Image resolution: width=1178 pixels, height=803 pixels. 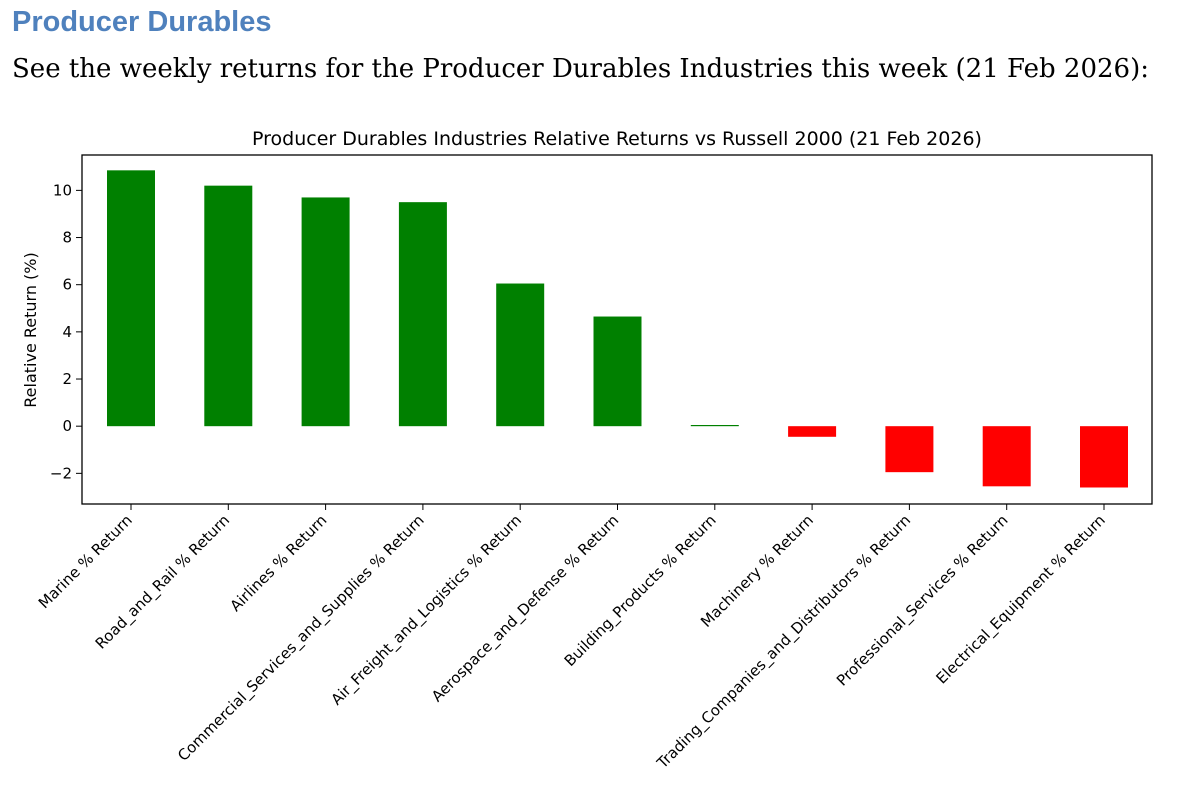 What do you see at coordinates (67, 285) in the screenshot?
I see `y-tick-label: 6` at bounding box center [67, 285].